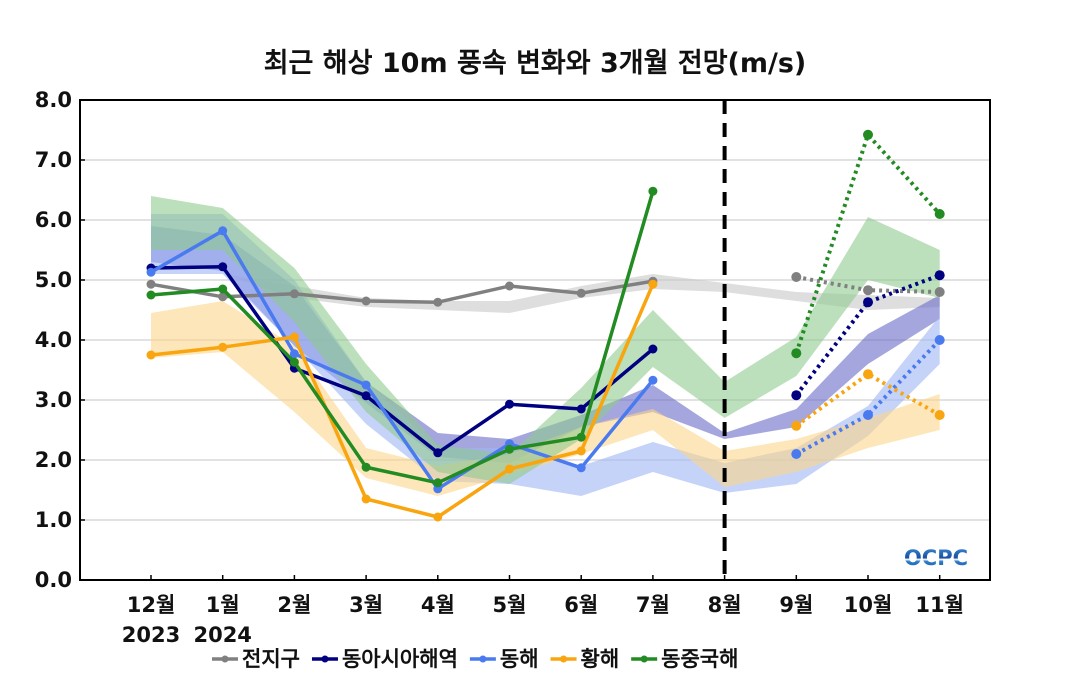  I want to click on y-tick-label: 5.0, so click(53, 280).